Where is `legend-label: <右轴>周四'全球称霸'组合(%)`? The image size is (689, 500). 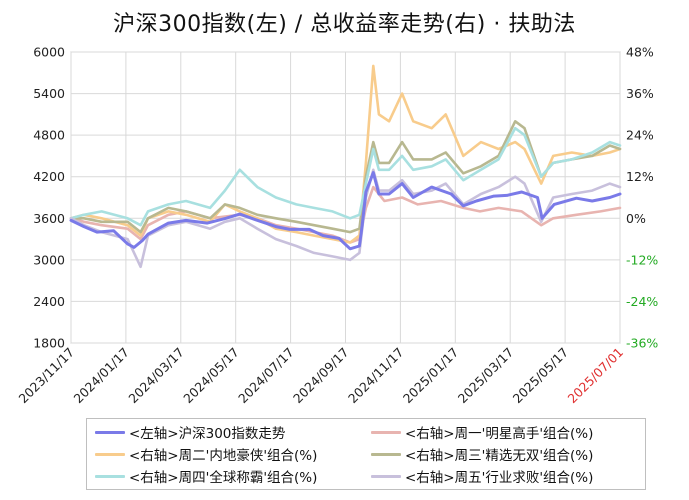 legend-label: <右轴>周四'全球称霸'组合(%) is located at coordinates (223, 478).